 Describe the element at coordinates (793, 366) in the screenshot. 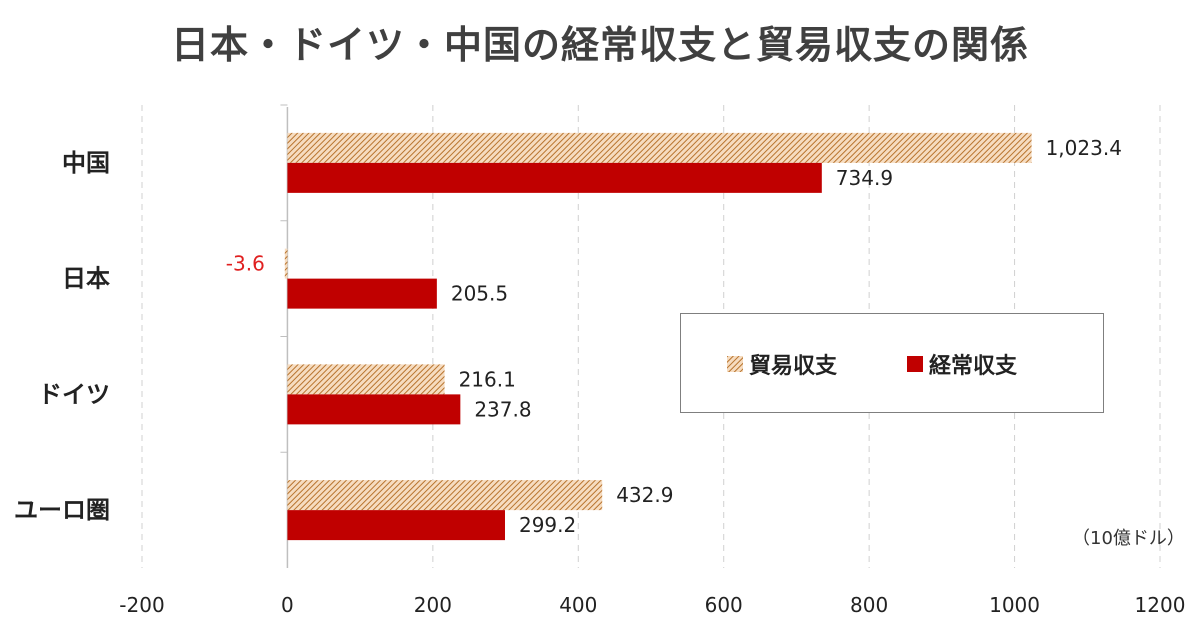

I see `legend-label-trade: 貿易収支` at that location.